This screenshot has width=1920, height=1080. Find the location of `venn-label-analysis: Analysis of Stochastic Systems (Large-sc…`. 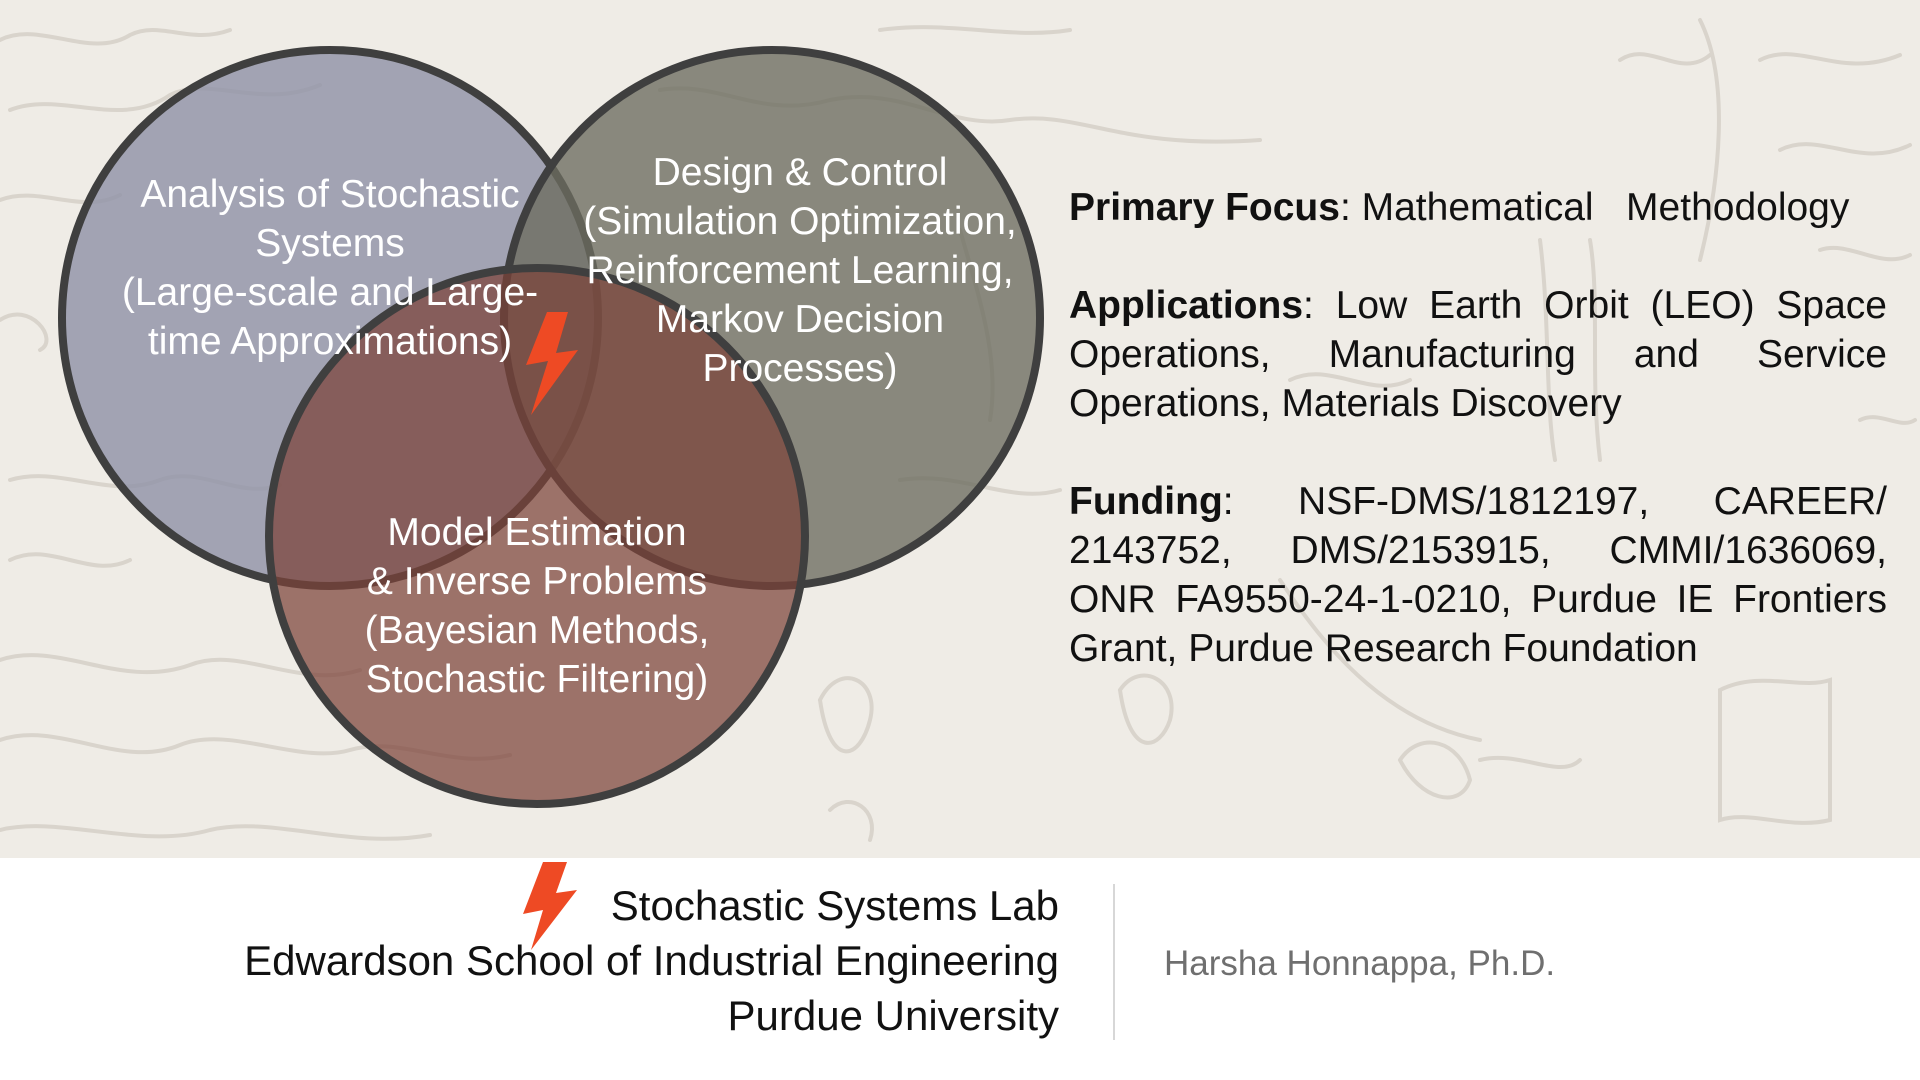

venn-label-analysis: Analysis of Stochastic Systems (Large-sc… is located at coordinates (330, 268).